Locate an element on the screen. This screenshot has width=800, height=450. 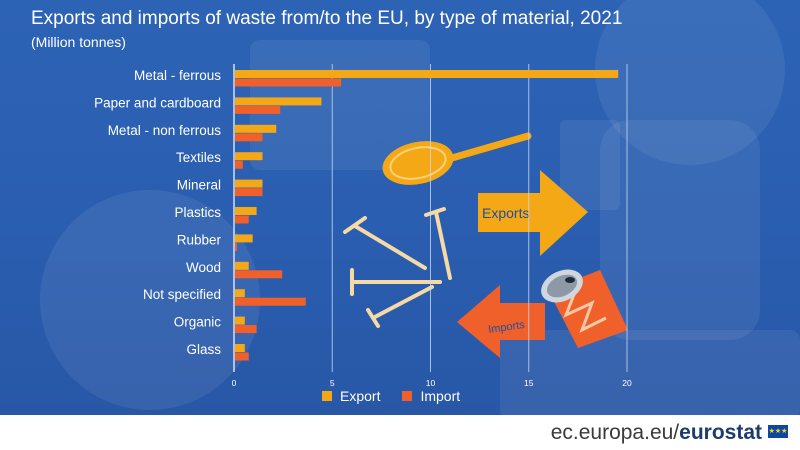
eurostat-footer: ec.europa.eu/eurostat is located at coordinates (656, 433).